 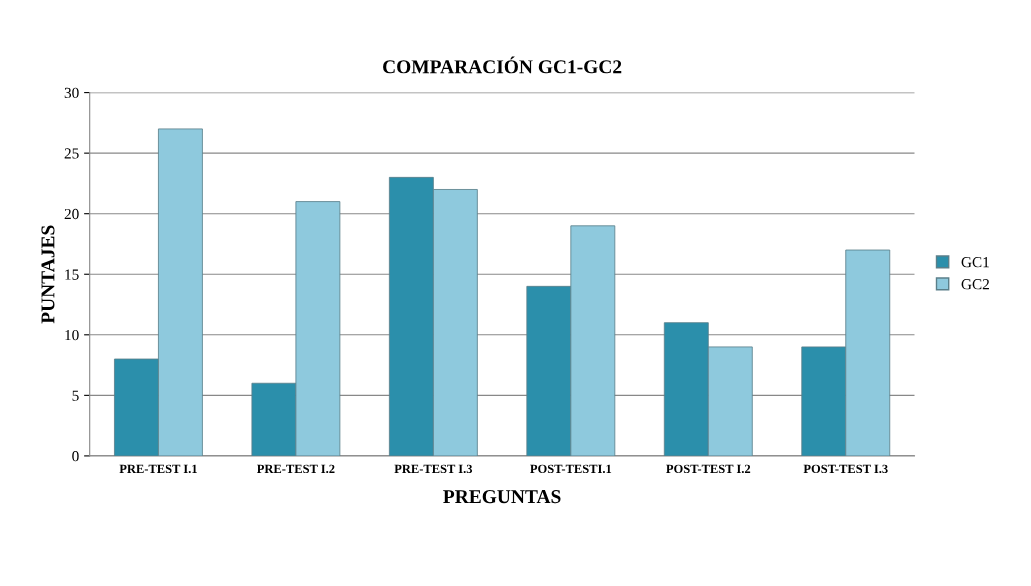 What do you see at coordinates (48, 274) in the screenshot?
I see `y-axis-title: PUNTAJES` at bounding box center [48, 274].